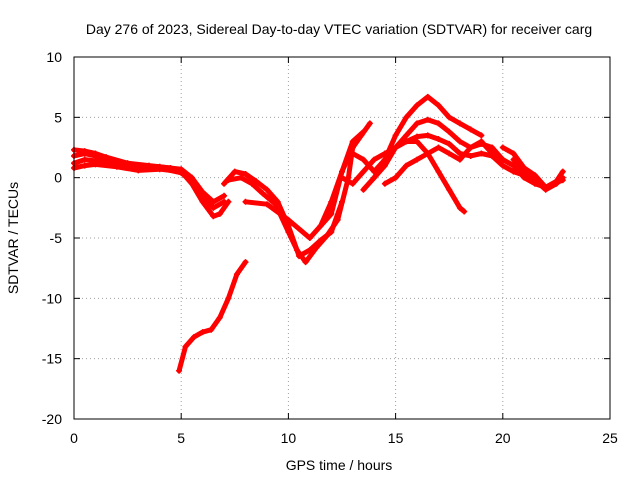 The height and width of the screenshot is (480, 640). Describe the element at coordinates (54, 57) in the screenshot. I see `y-tick-label: 10` at that location.